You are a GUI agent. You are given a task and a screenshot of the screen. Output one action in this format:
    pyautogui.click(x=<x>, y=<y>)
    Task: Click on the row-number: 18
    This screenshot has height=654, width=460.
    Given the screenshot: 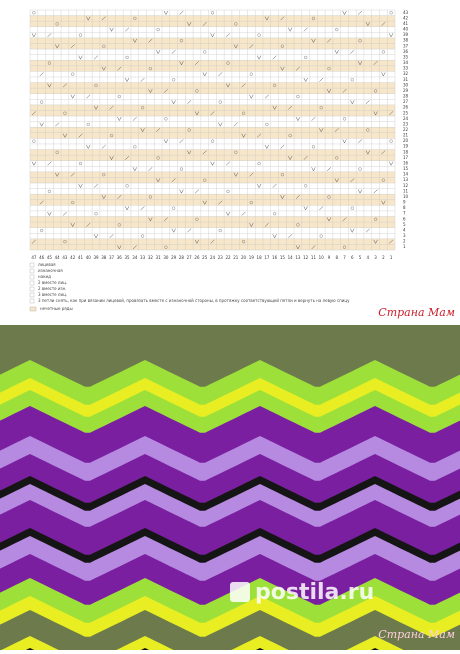 What is the action you would take?
    pyautogui.click(x=406, y=151)
    